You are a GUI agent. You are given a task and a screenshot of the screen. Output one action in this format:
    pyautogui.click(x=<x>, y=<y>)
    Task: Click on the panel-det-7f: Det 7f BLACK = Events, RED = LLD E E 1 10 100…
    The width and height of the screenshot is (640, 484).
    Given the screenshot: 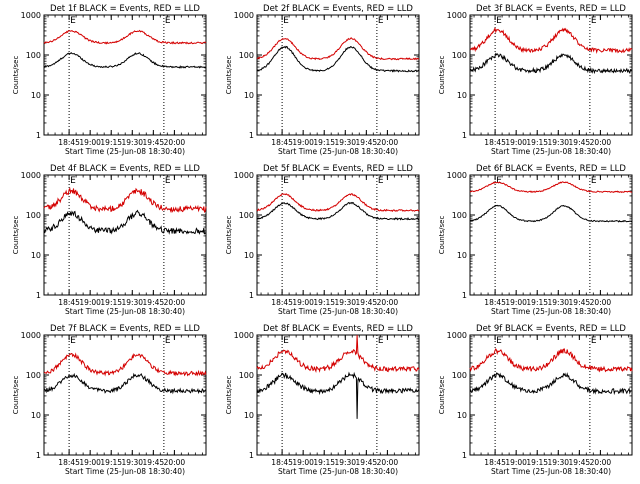 What is the action you would take?
    pyautogui.click(x=109, y=400)
    